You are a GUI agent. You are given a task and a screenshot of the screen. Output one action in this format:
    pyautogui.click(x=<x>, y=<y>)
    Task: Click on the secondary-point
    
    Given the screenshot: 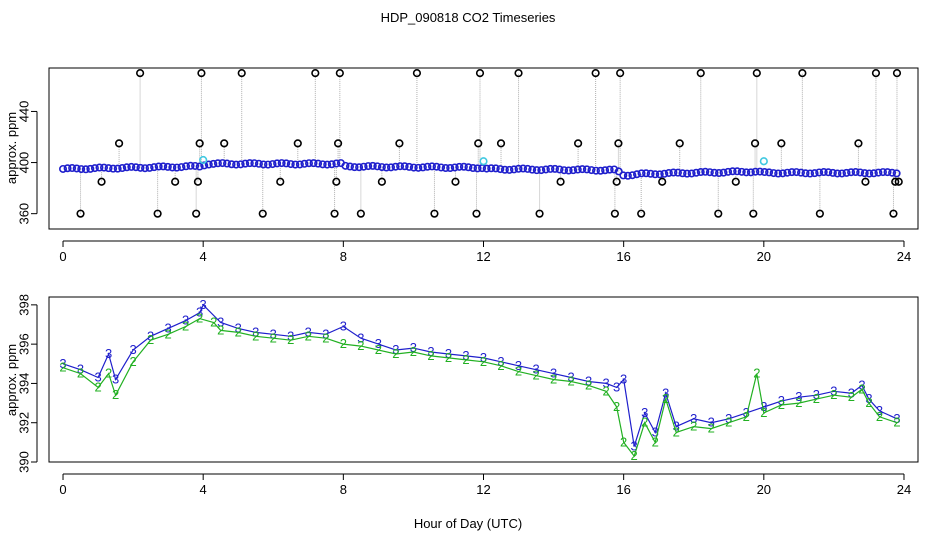 What is the action you would take?
    pyautogui.click(x=483, y=161)
    